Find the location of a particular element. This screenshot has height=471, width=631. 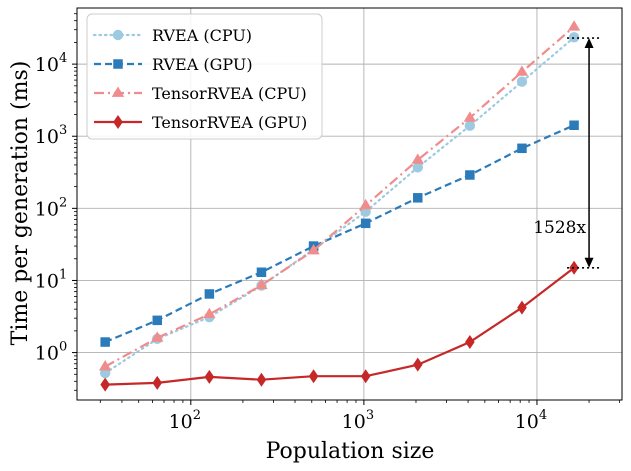

legend-entry: TensorRVEA (CPU) is located at coordinates (200, 93).